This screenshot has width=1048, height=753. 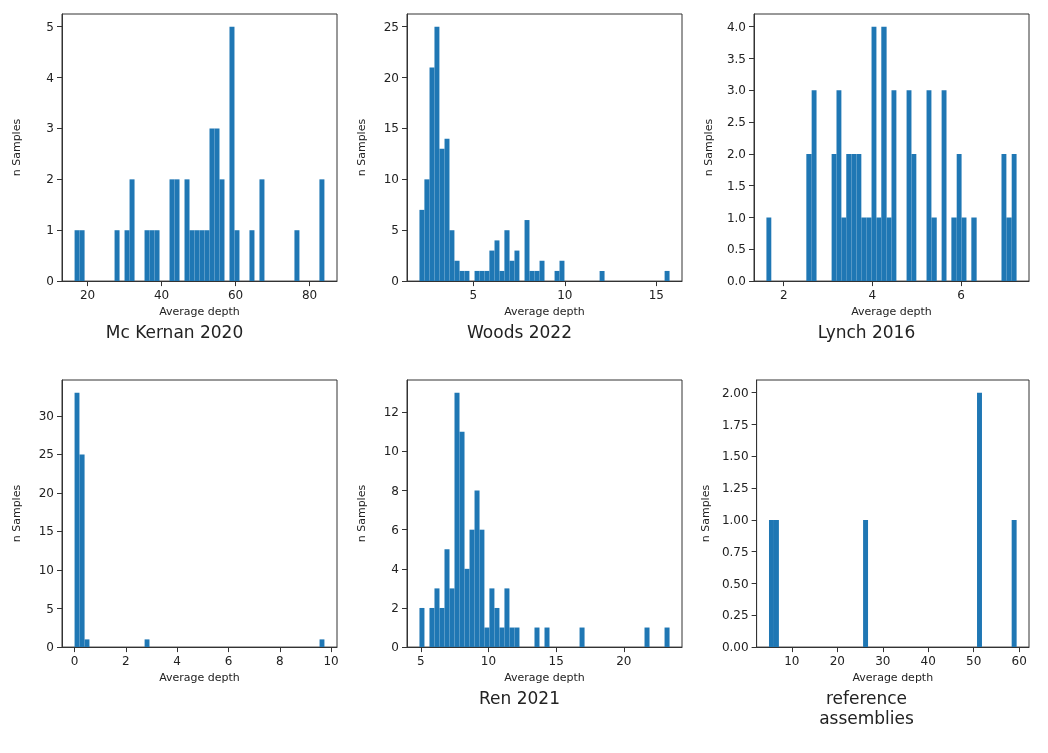 I want to click on x-tick-label: 50, so click(x=974, y=661).